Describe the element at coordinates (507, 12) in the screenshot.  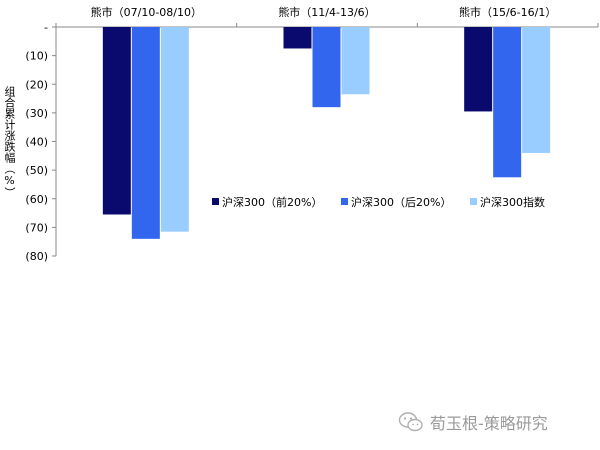
I see `category-label: 熊市（15/6-16/1）` at that location.